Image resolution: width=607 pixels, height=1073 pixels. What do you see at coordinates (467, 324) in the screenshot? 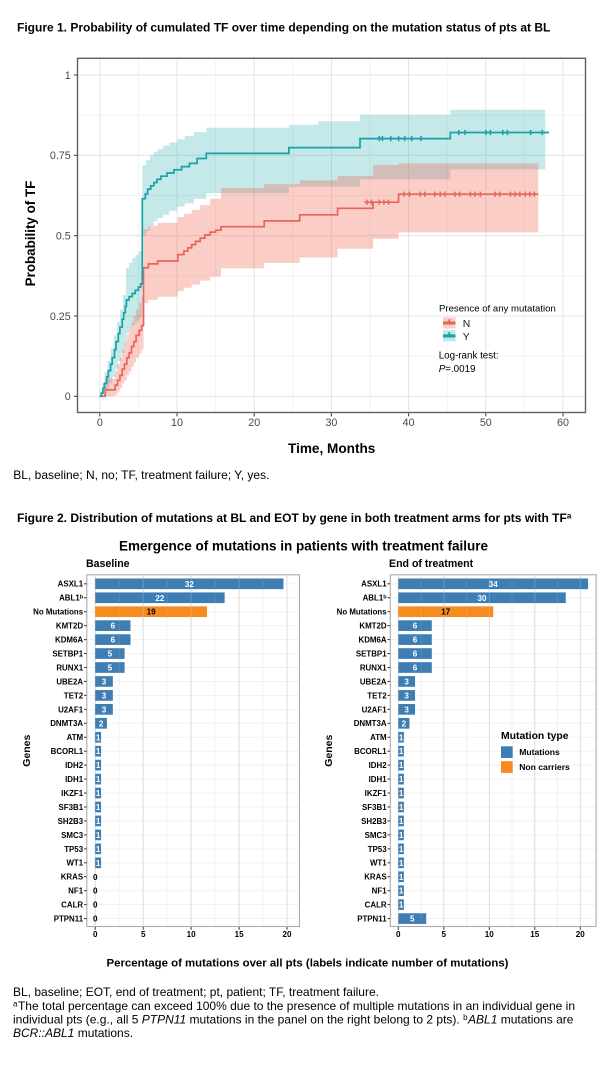
I see `svg-text: N` at bounding box center [467, 324].